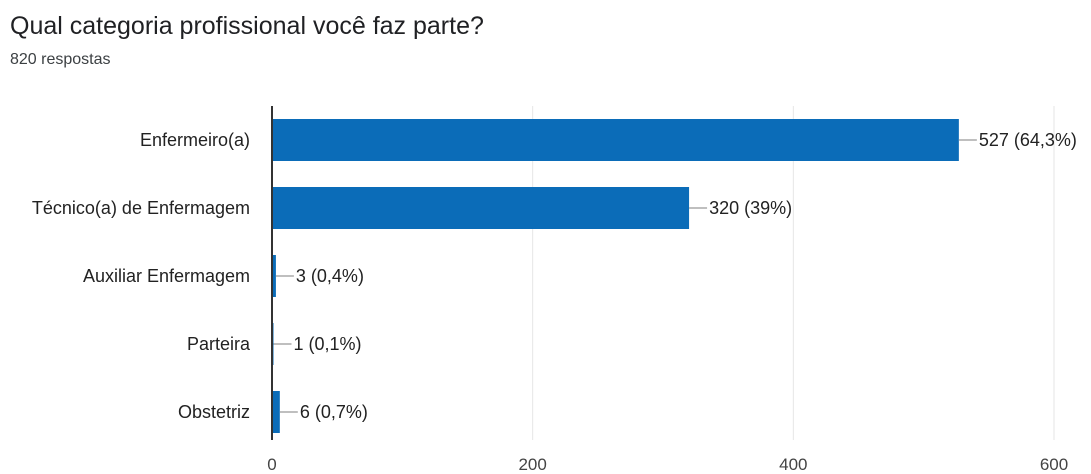 Image resolution: width=1091 pixels, height=474 pixels. What do you see at coordinates (328, 344) in the screenshot?
I see `data-label: 1 (0,1%)` at bounding box center [328, 344].